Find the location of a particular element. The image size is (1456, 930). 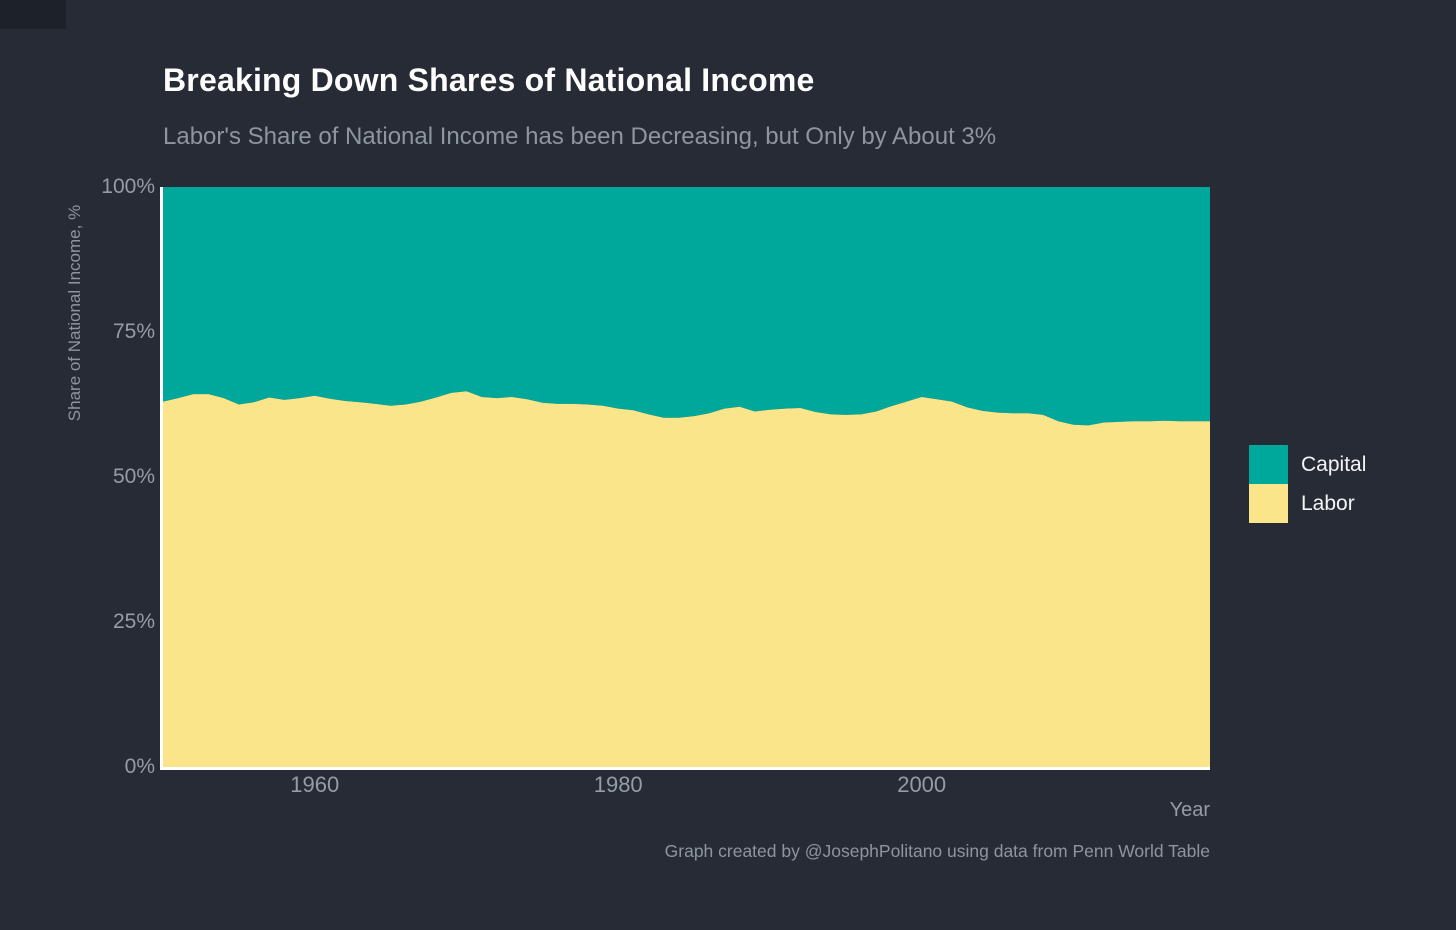

legend-entry-labor: Labor is located at coordinates (1307, 503).